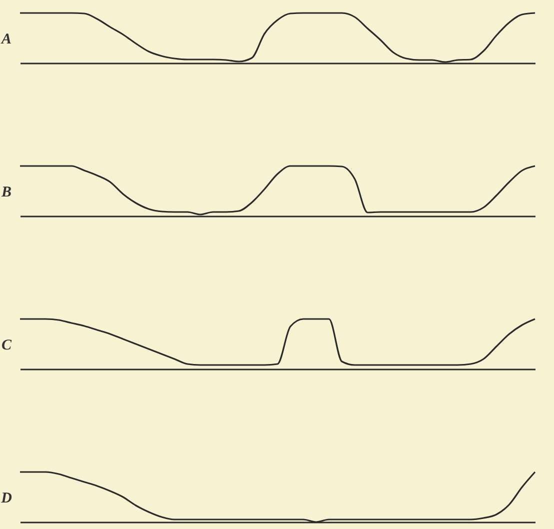 The image size is (554, 529). I want to click on y-axis-title: C, so click(6, 346).